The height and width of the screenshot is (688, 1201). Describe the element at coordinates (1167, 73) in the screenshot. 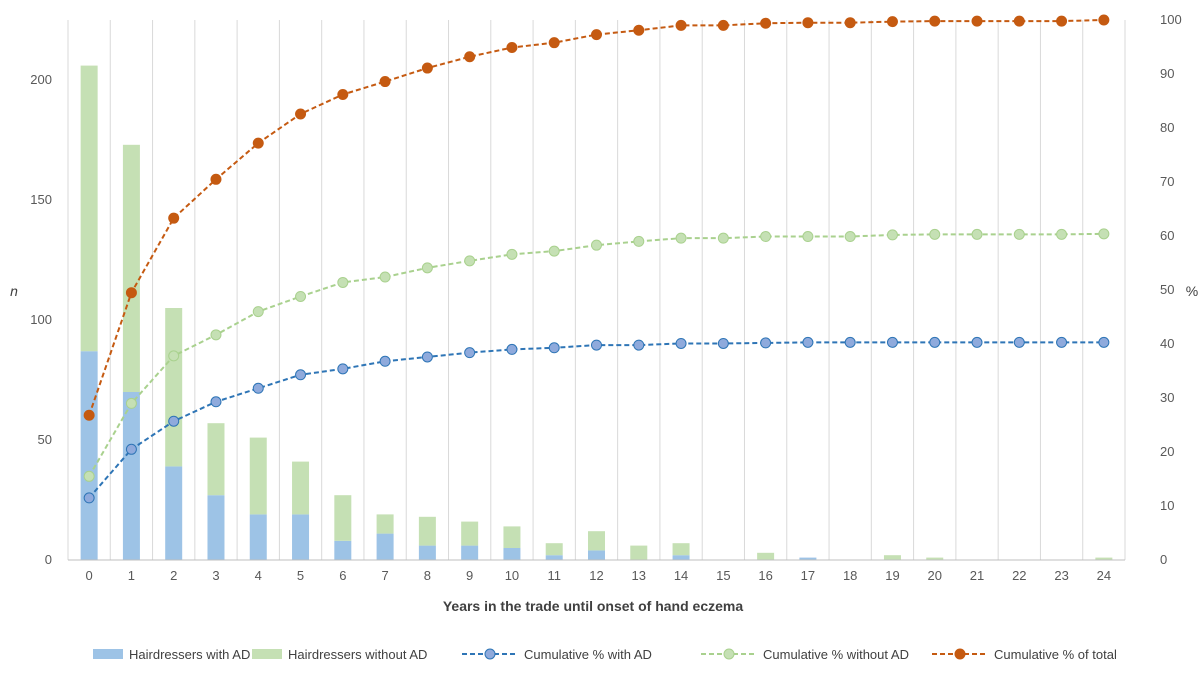

I see `y2-tick-label: 90` at that location.